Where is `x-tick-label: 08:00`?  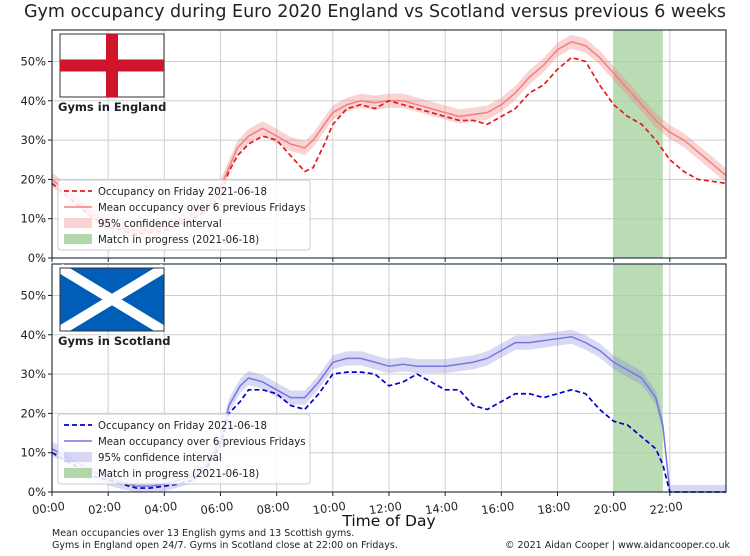 x-tick-label: 08:00 is located at coordinates (273, 508).